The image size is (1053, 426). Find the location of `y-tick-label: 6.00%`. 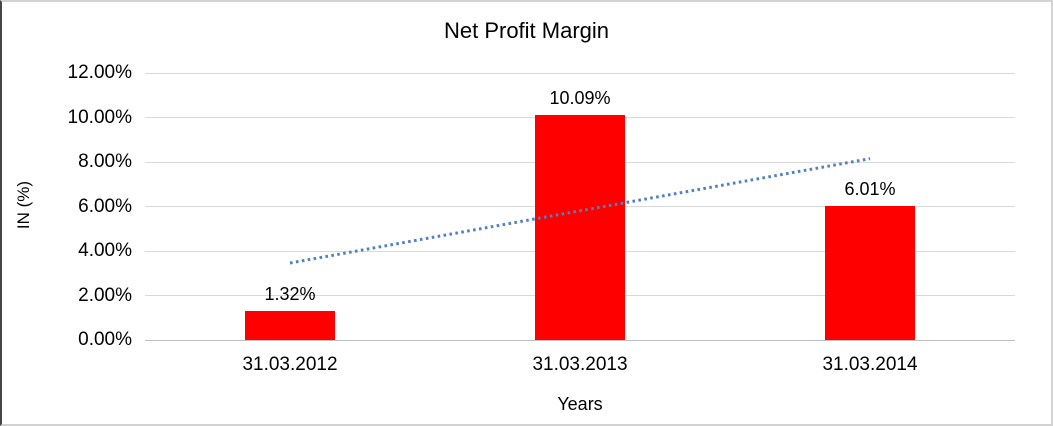

y-tick-label: 6.00% is located at coordinates (105, 206).